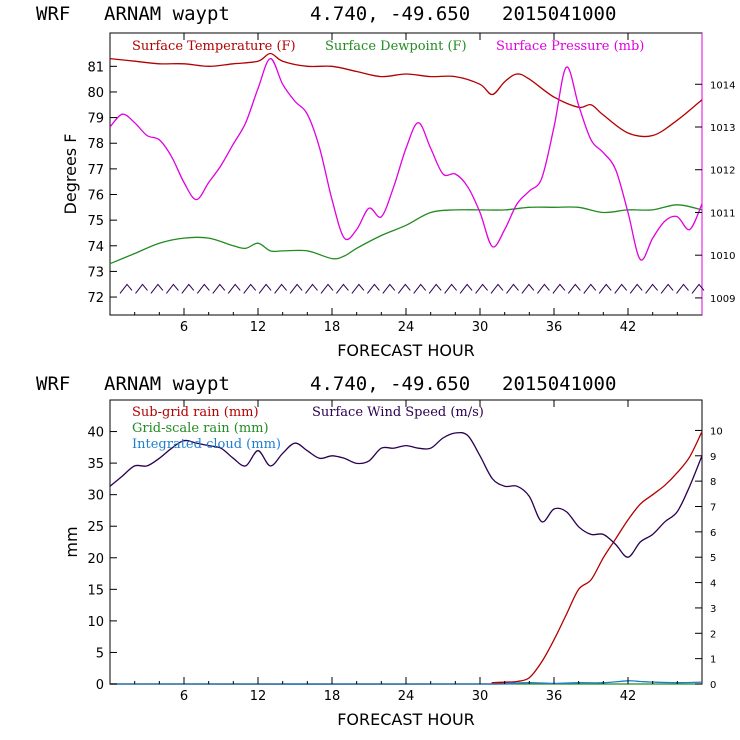 Image resolution: width=740 pixels, height=740 pixels. What do you see at coordinates (713, 457) in the screenshot?
I see `y2-tick-label: 9` at bounding box center [713, 457].